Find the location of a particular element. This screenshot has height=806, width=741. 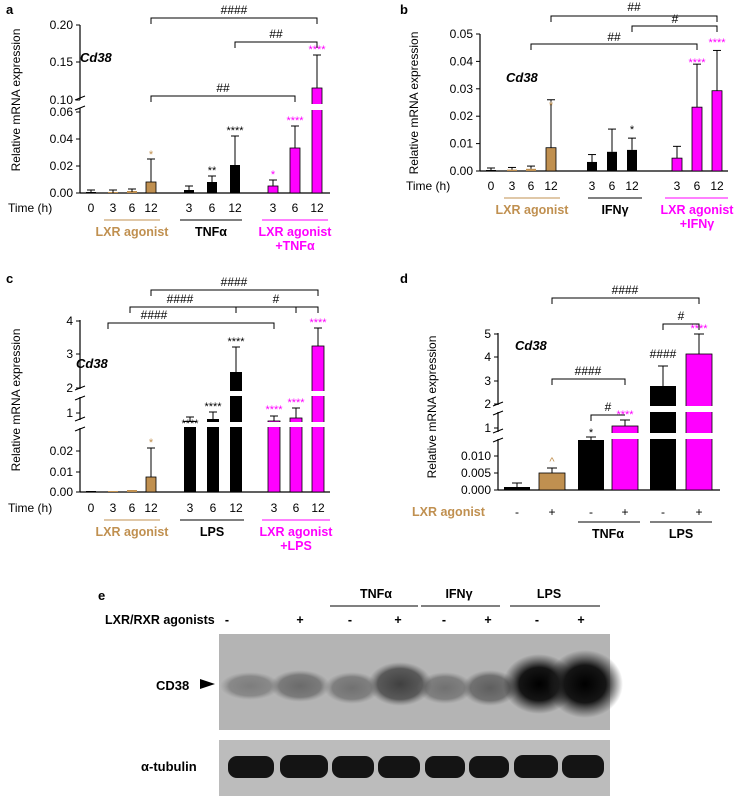

star-tnf-12: **** is located at coordinates (235, 131).